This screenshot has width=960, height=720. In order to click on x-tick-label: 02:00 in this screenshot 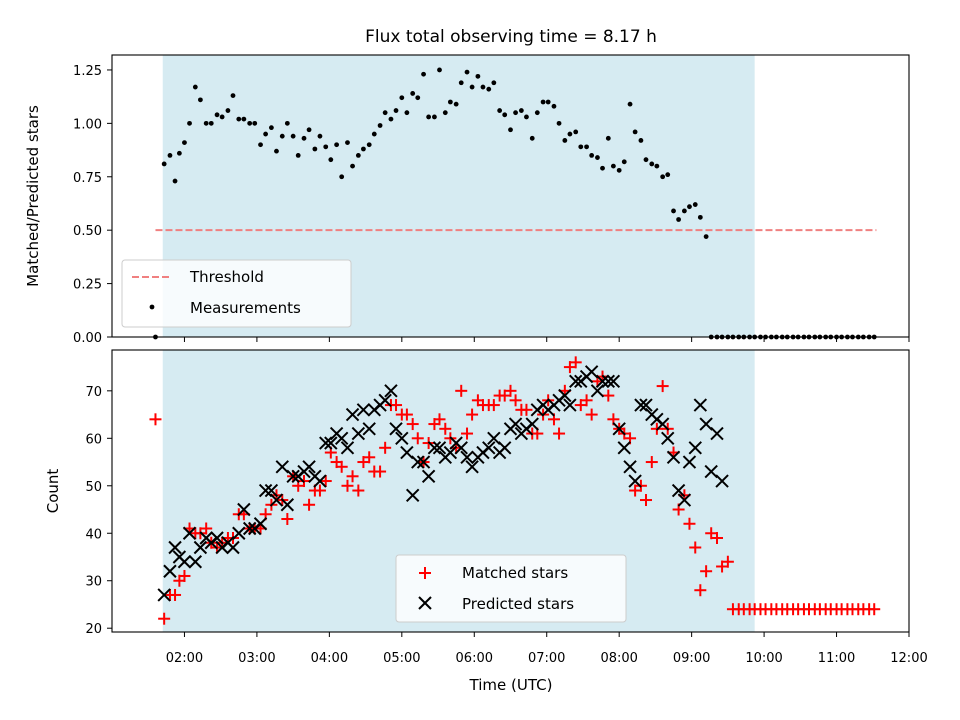, I will do `click(184, 658)`.